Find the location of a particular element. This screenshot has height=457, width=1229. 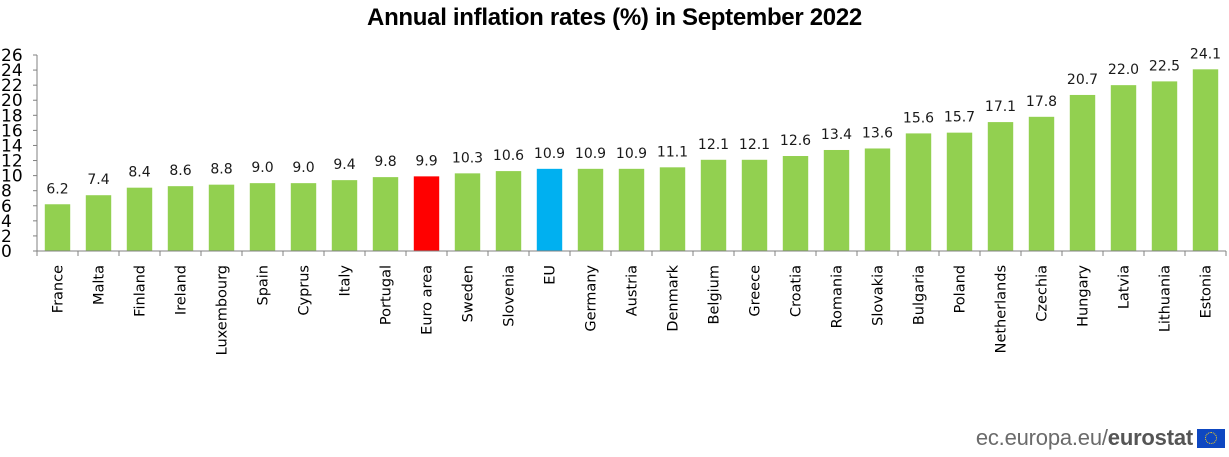

value-label: 8.4 is located at coordinates (139, 173).